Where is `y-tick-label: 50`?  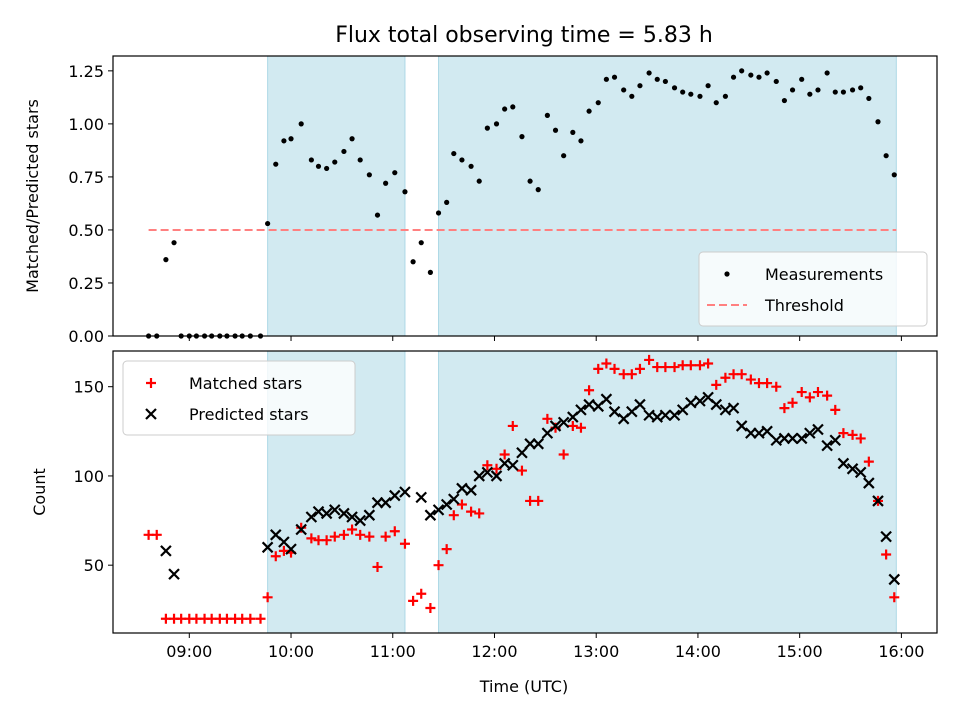 y-tick-label: 50 is located at coordinates (94, 565).